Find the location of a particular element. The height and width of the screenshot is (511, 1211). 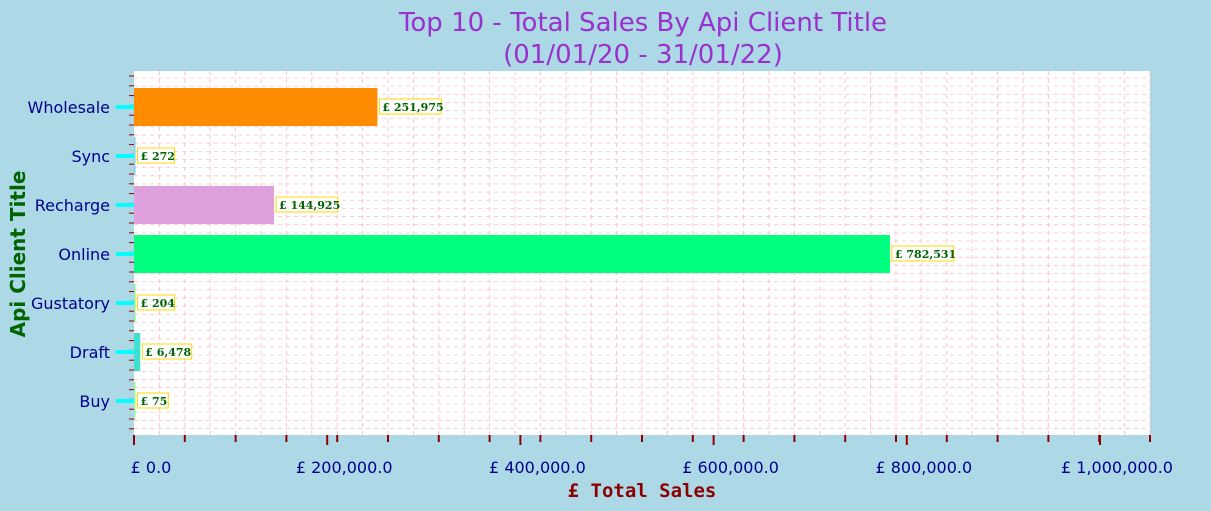

y-category-label: Gustatory is located at coordinates (70, 303).